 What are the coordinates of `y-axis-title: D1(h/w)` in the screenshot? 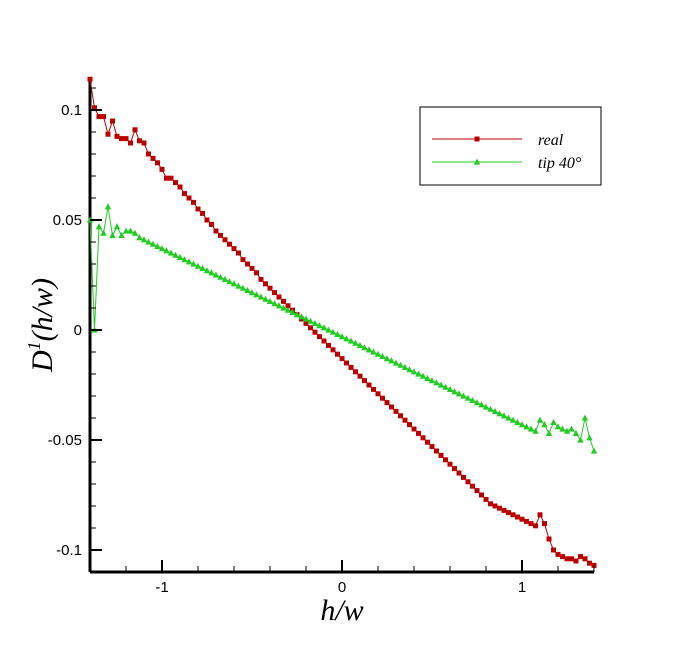 It's located at (41, 325).